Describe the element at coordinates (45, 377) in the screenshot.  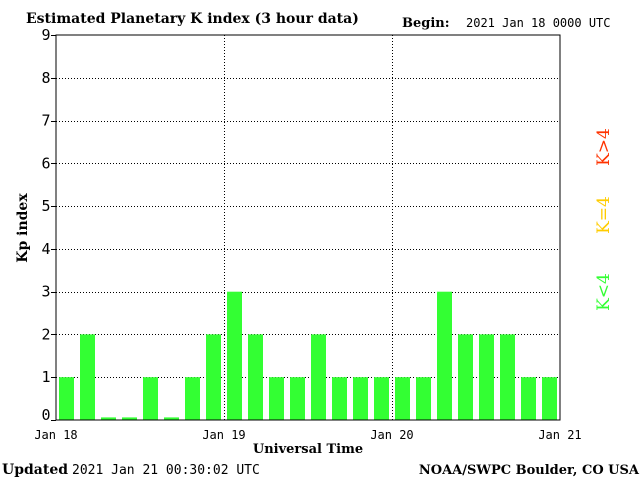
I see `y-tick-label: 1` at that location.